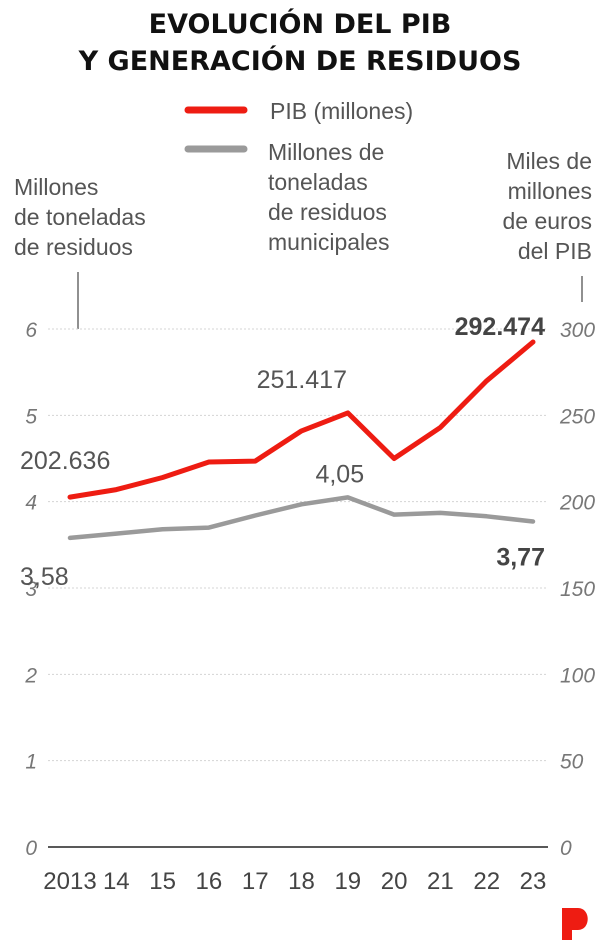 The height and width of the screenshot is (950, 600). Describe the element at coordinates (577, 416) in the screenshot. I see `right-tick-250: 250` at that location.